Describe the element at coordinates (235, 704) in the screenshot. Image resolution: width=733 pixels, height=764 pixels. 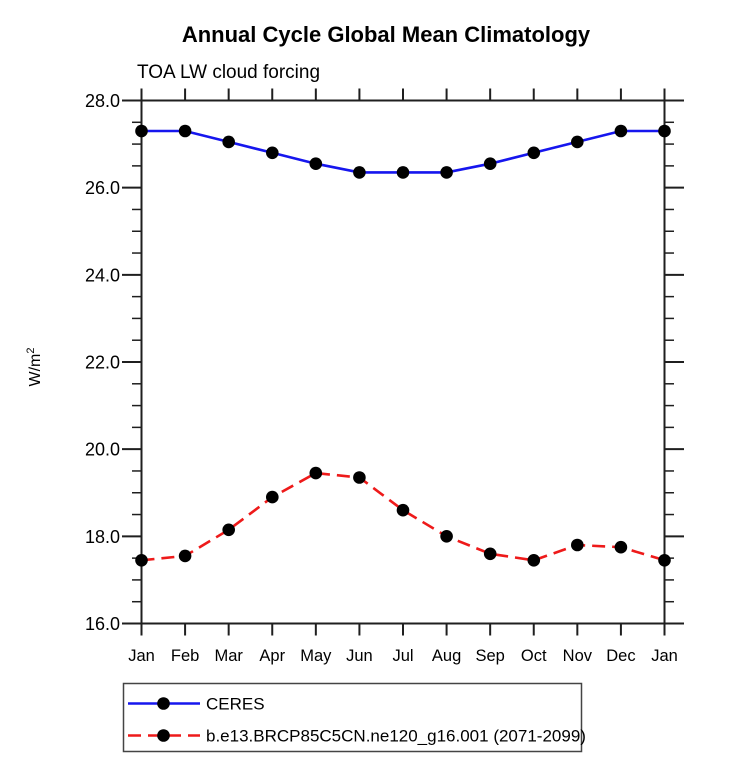
I see `legend-label-ceres: CERES` at that location.